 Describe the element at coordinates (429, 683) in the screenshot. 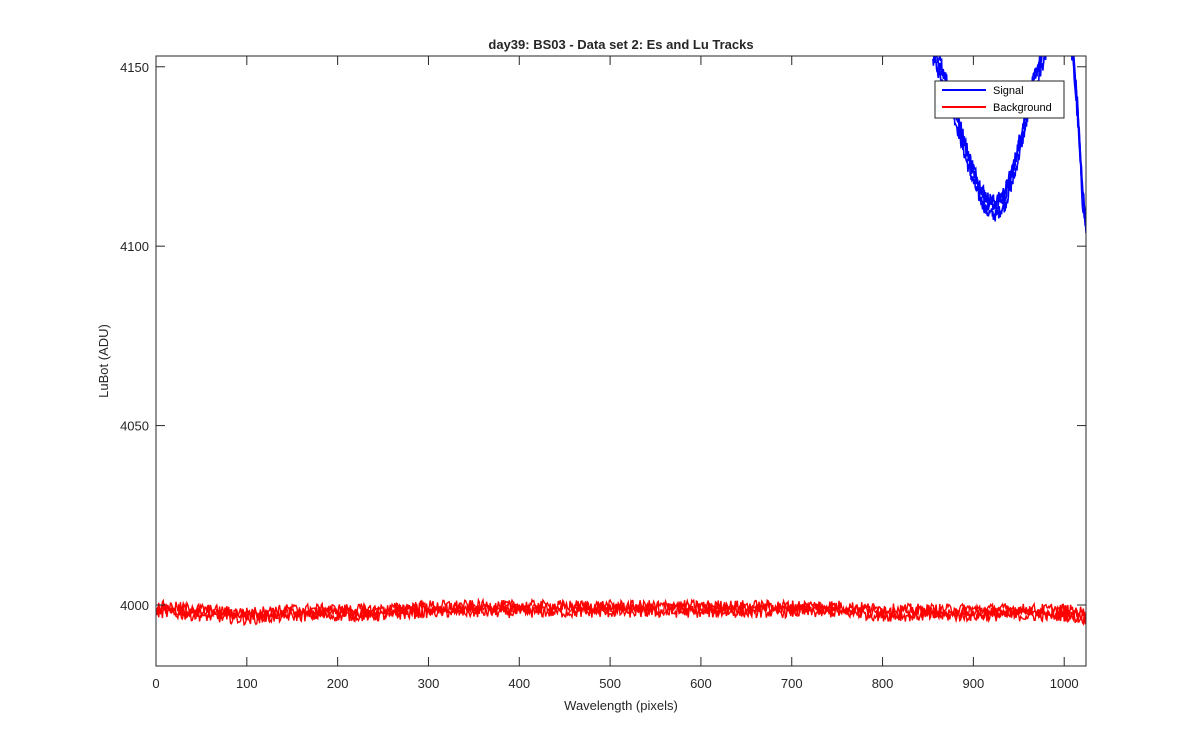

I see `x-tick-label: 300` at that location.